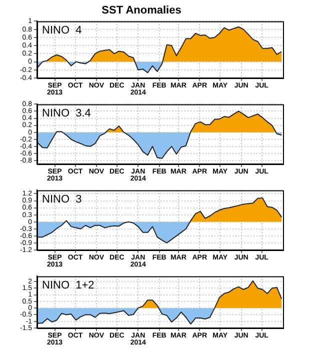  I want to click on annotation: NINO 4, so click(62, 30).